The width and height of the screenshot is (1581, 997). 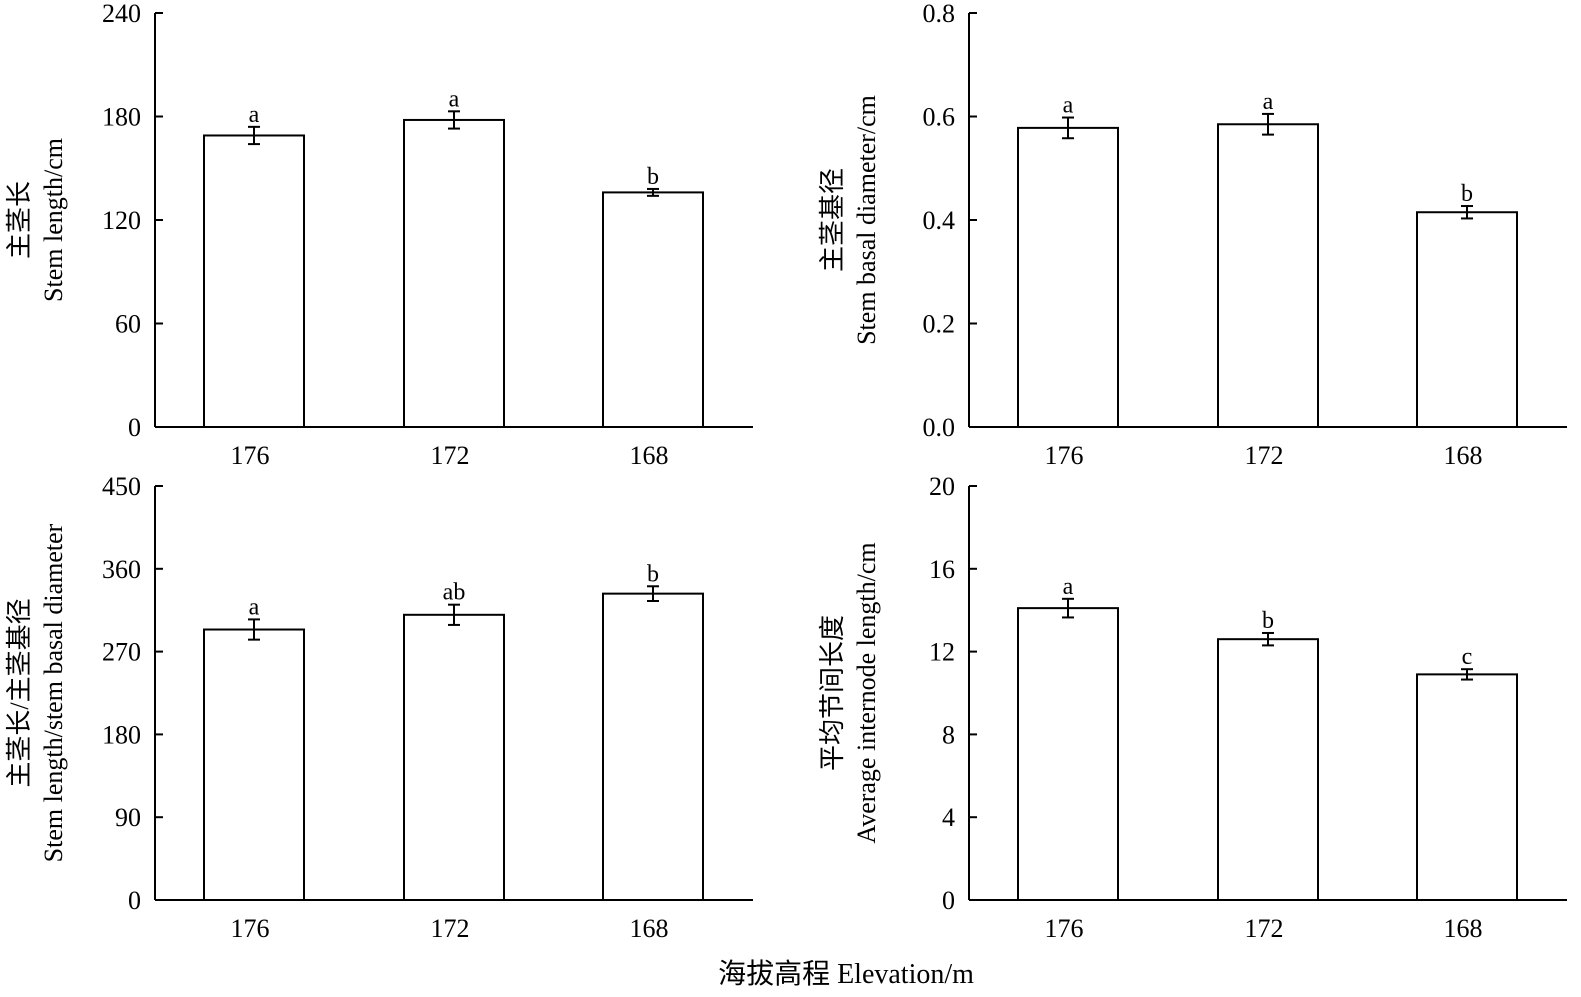 What do you see at coordinates (948, 817) in the screenshot?
I see `y-tick-label: 4` at bounding box center [948, 817].